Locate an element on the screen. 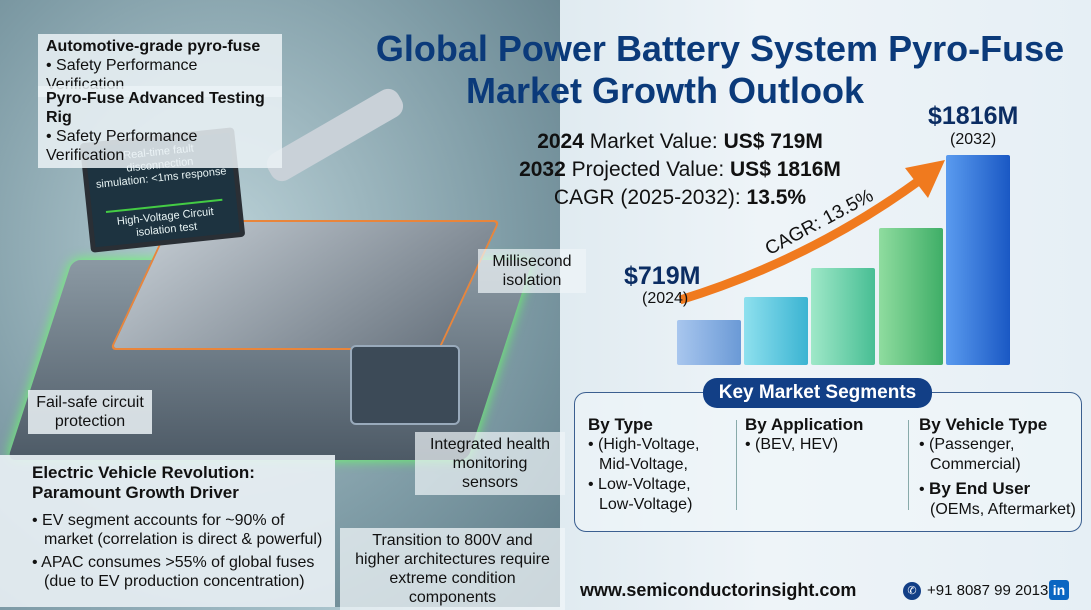 The width and height of the screenshot is (1091, 610). stat-market-value: 2024 Market Value: US$ 719M is located at coordinates (680, 141).